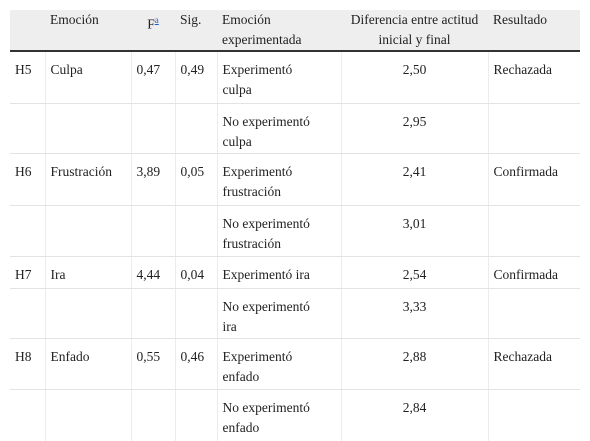  I want to click on cell: No experimentó ira, so click(278, 313).